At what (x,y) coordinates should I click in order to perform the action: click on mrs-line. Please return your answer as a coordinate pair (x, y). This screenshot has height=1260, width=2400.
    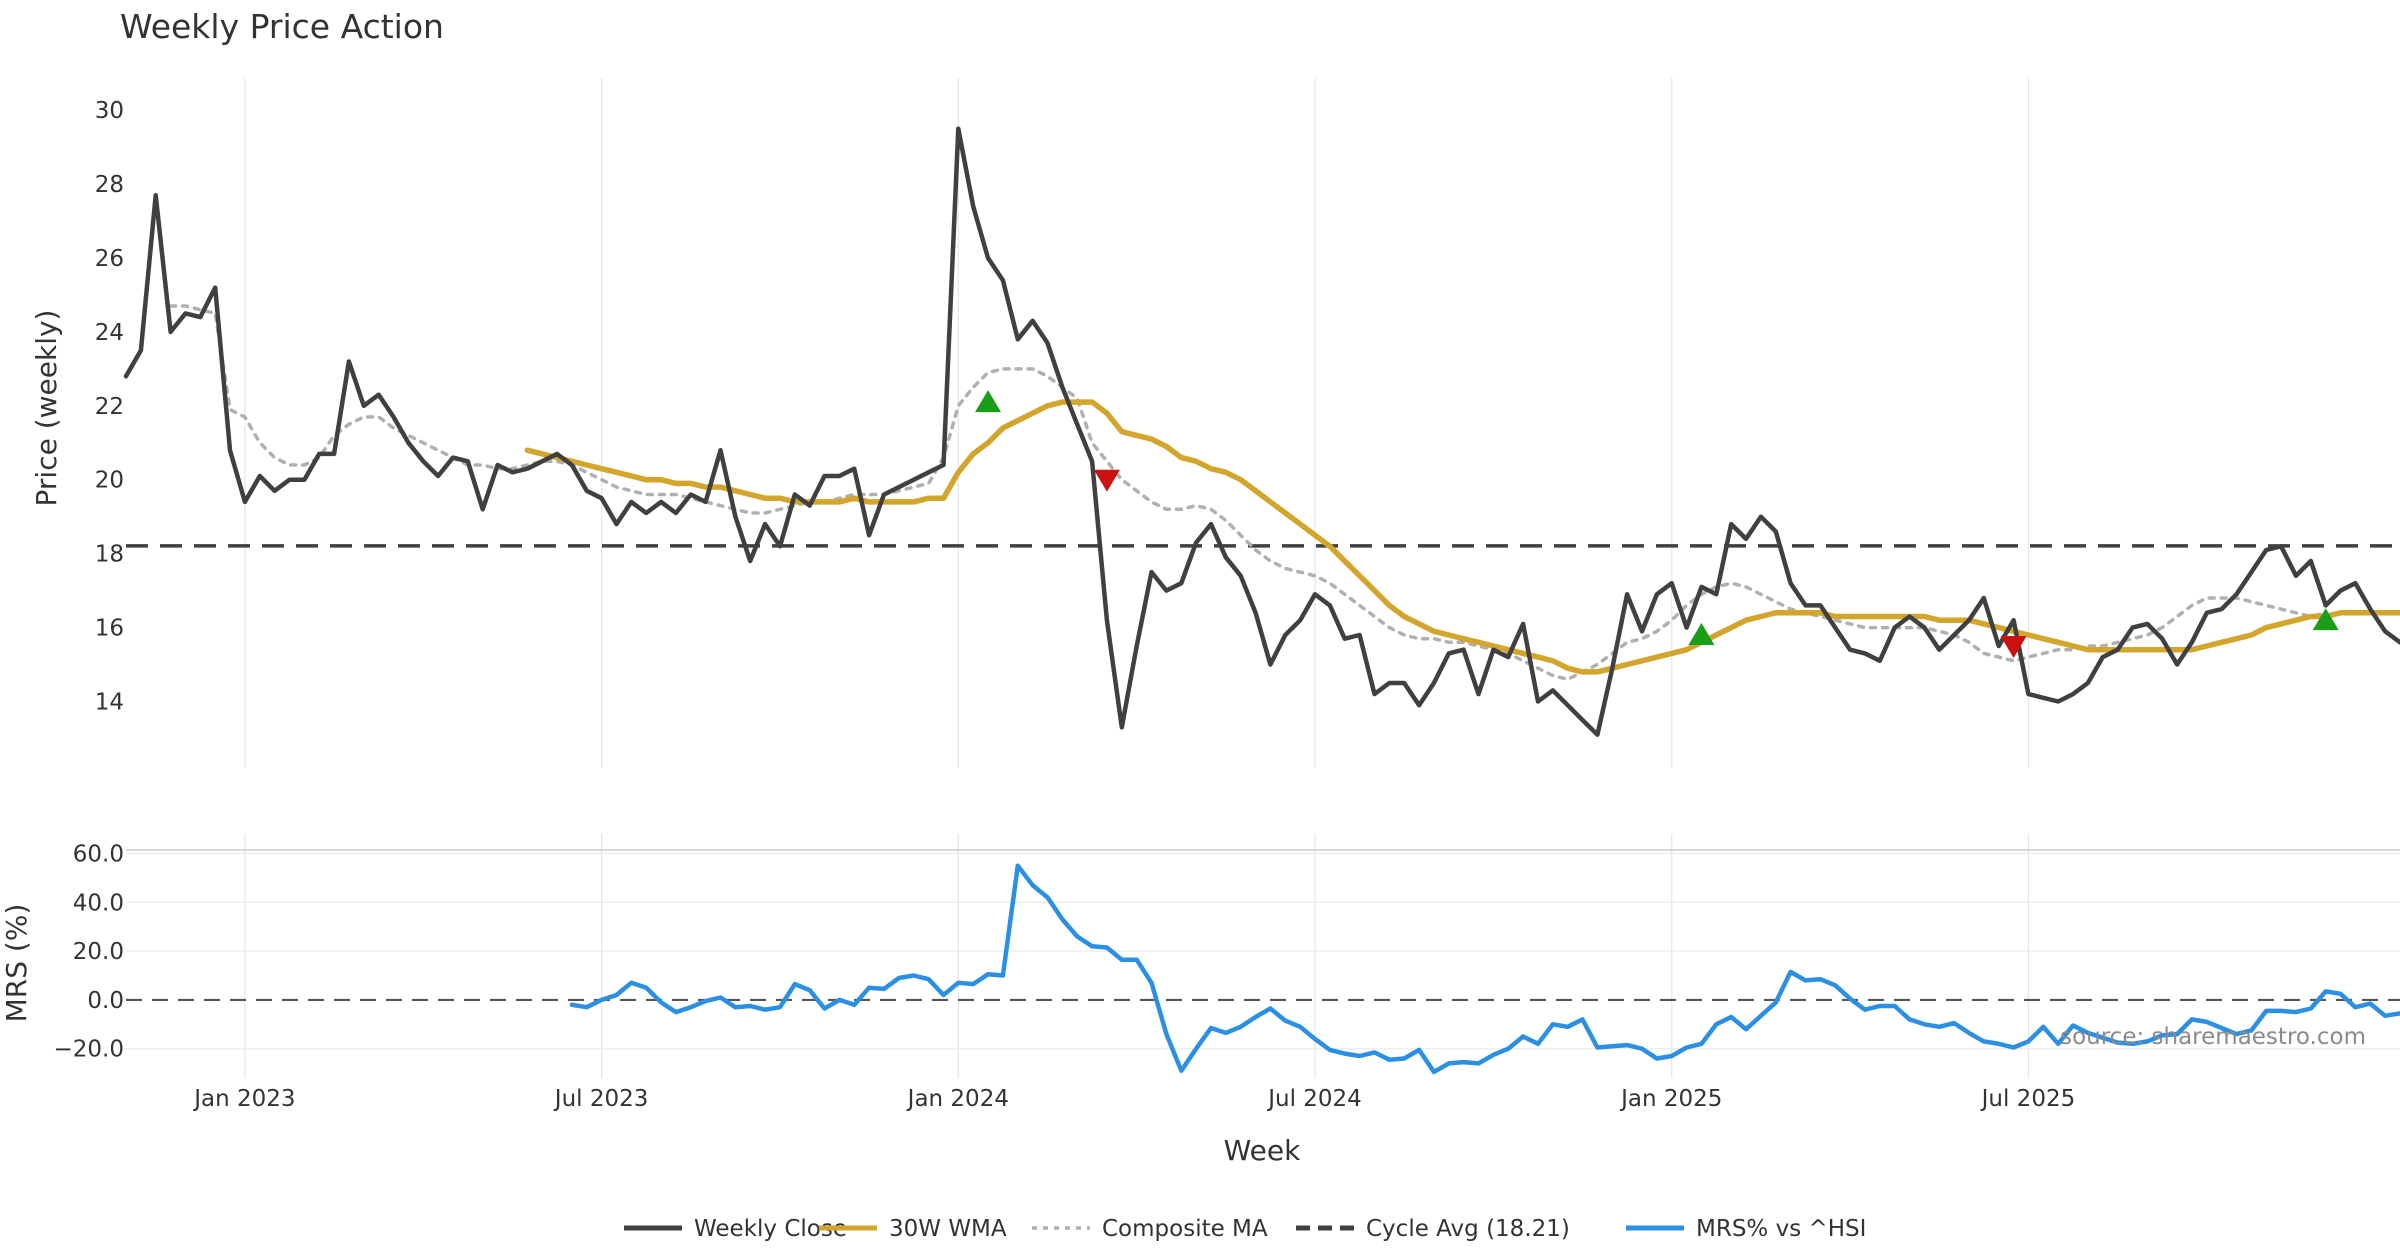
    Looking at the image, I should click on (1484, 969).